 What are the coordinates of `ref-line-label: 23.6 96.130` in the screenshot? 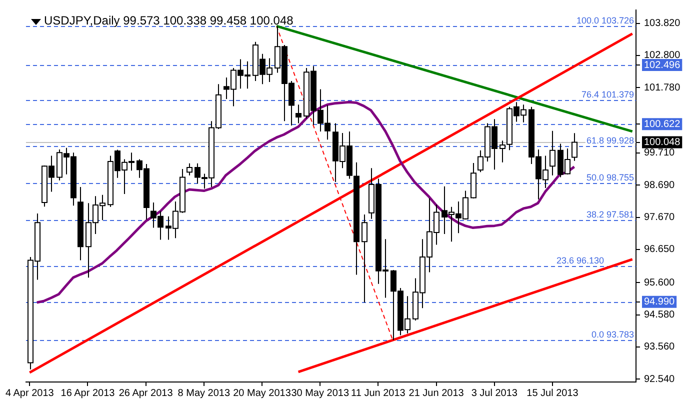 It's located at (580, 260).